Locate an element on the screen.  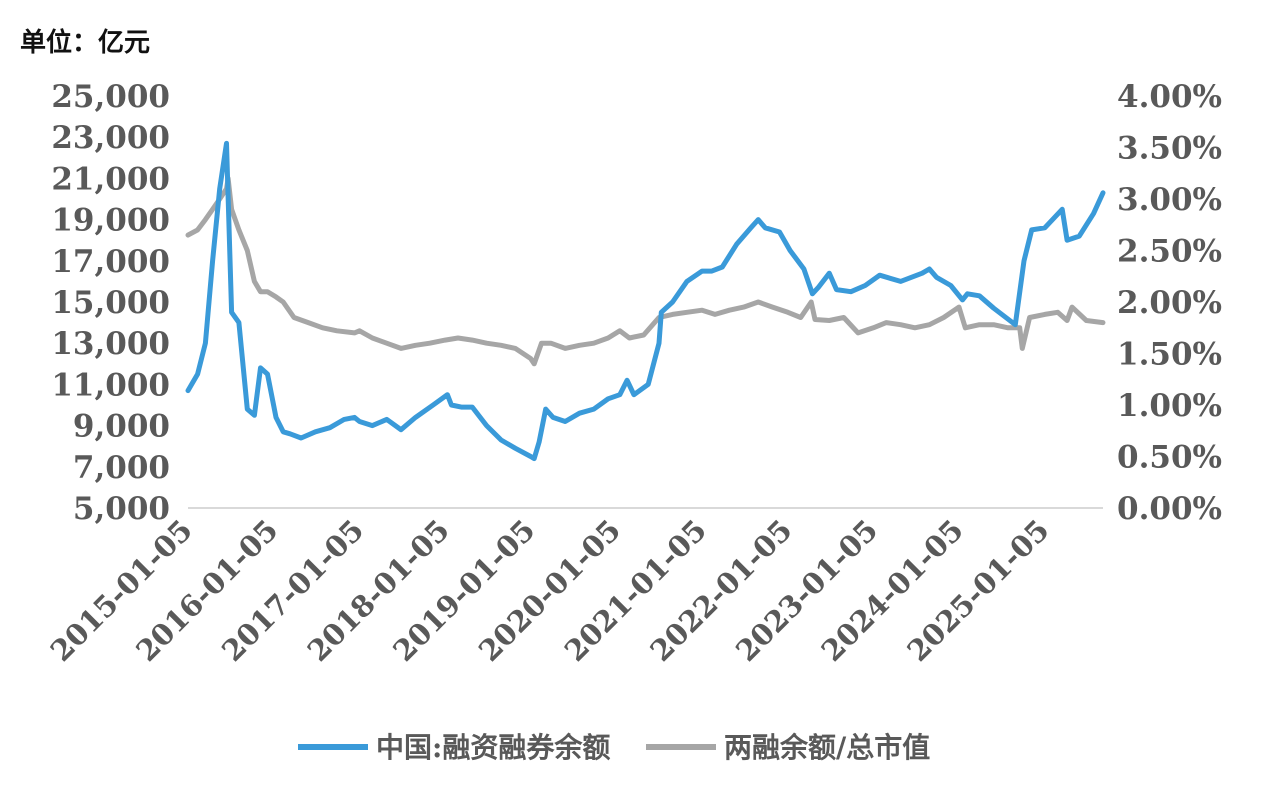
left-axis-tick-label: 7,000 is located at coordinates (121, 468).